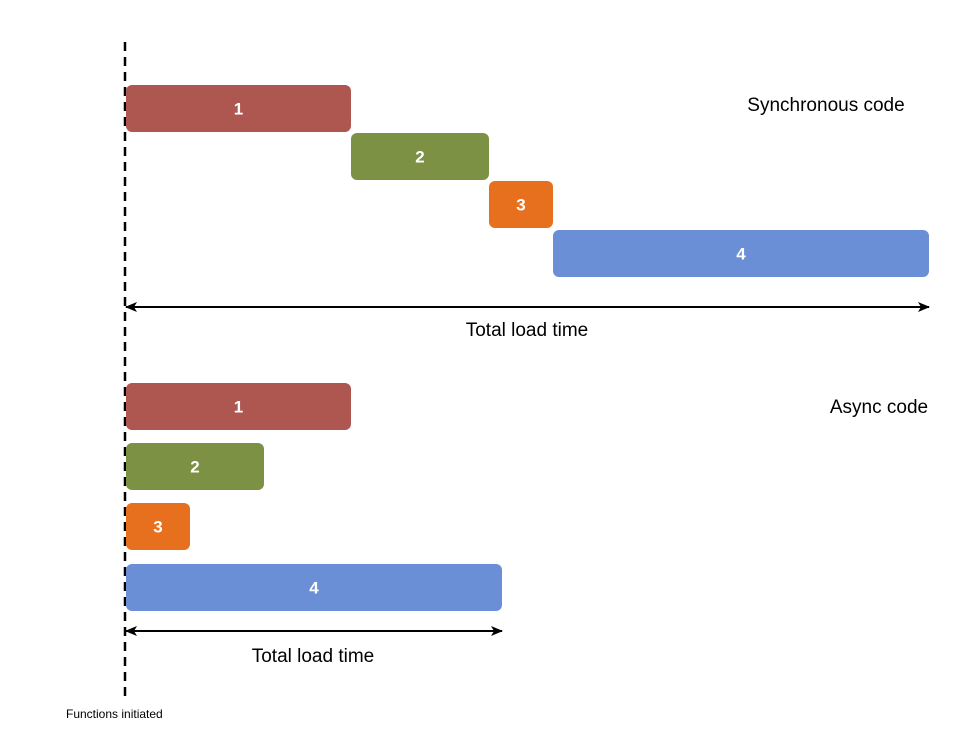 This screenshot has height=730, width=968. I want to click on async-title: Async code, so click(879, 407).